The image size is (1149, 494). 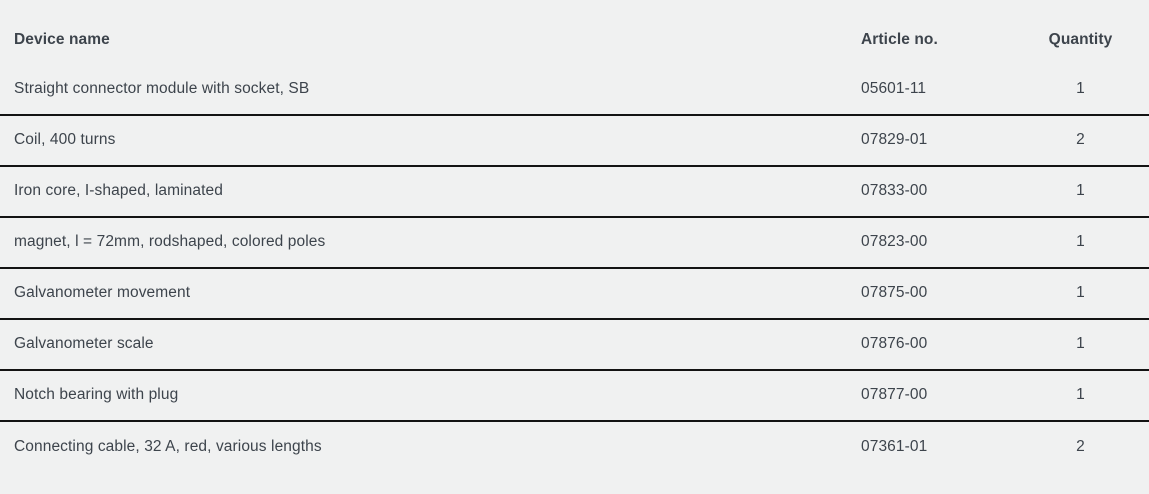 What do you see at coordinates (102, 293) in the screenshot?
I see `device-name-cell: Galvanometer movement` at bounding box center [102, 293].